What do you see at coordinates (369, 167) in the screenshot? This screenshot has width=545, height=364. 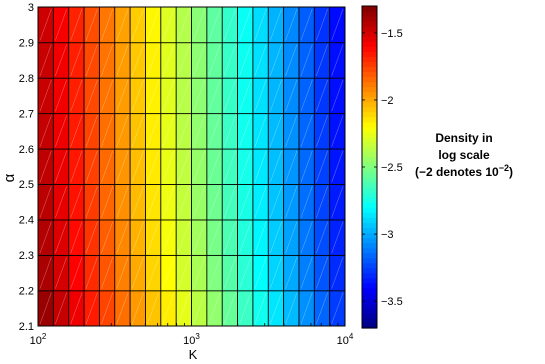 I see `colorbar` at bounding box center [369, 167].